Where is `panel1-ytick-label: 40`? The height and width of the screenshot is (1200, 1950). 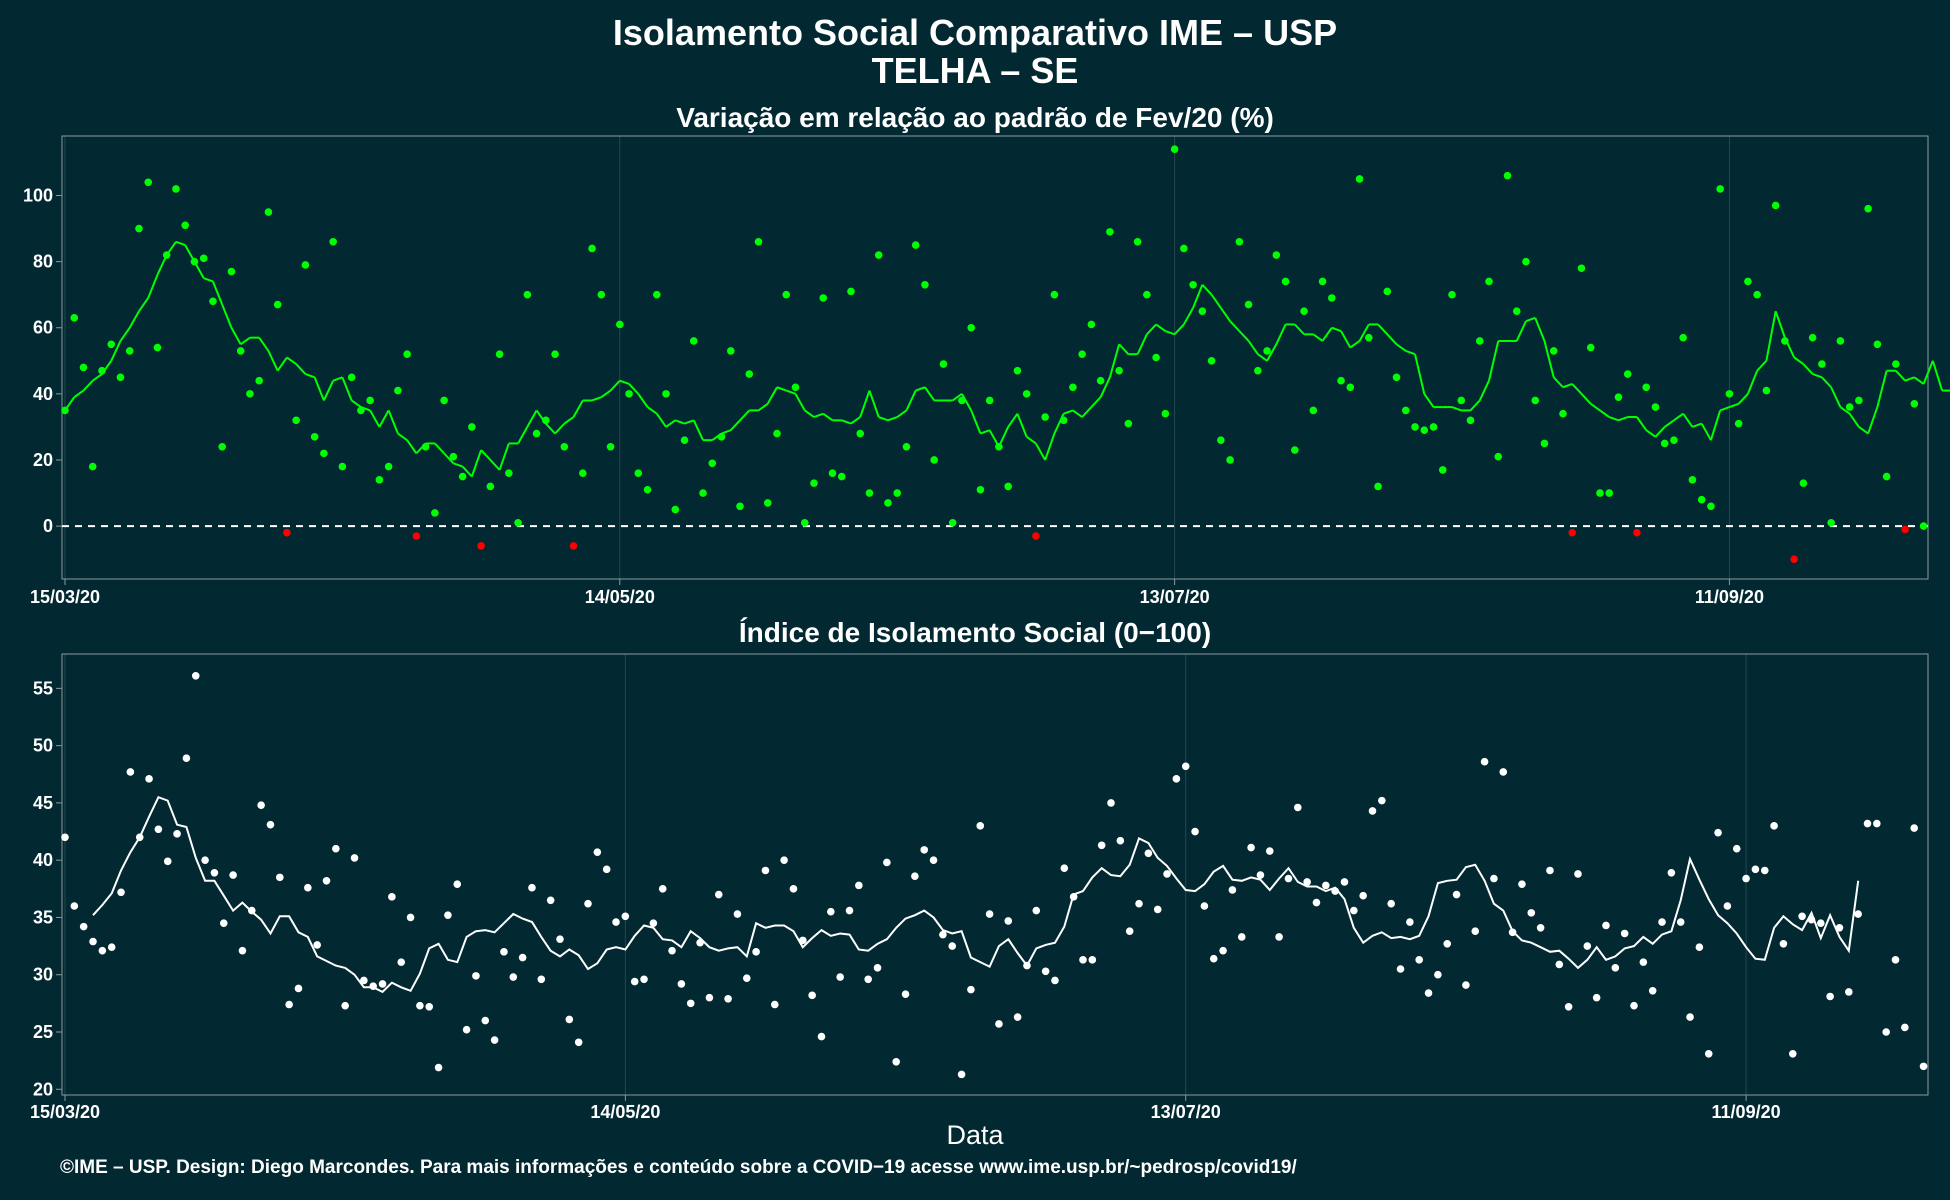 panel1-ytick-label: 40 is located at coordinates (43, 394).